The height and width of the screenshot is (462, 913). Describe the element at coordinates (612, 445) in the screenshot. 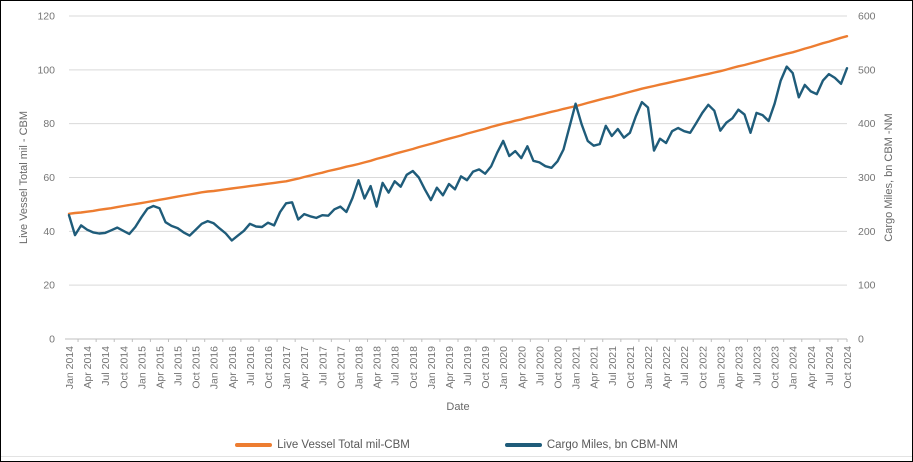

I see `legend-label-cargo-miles: Cargo Miles, bn CBM-NM` at that location.